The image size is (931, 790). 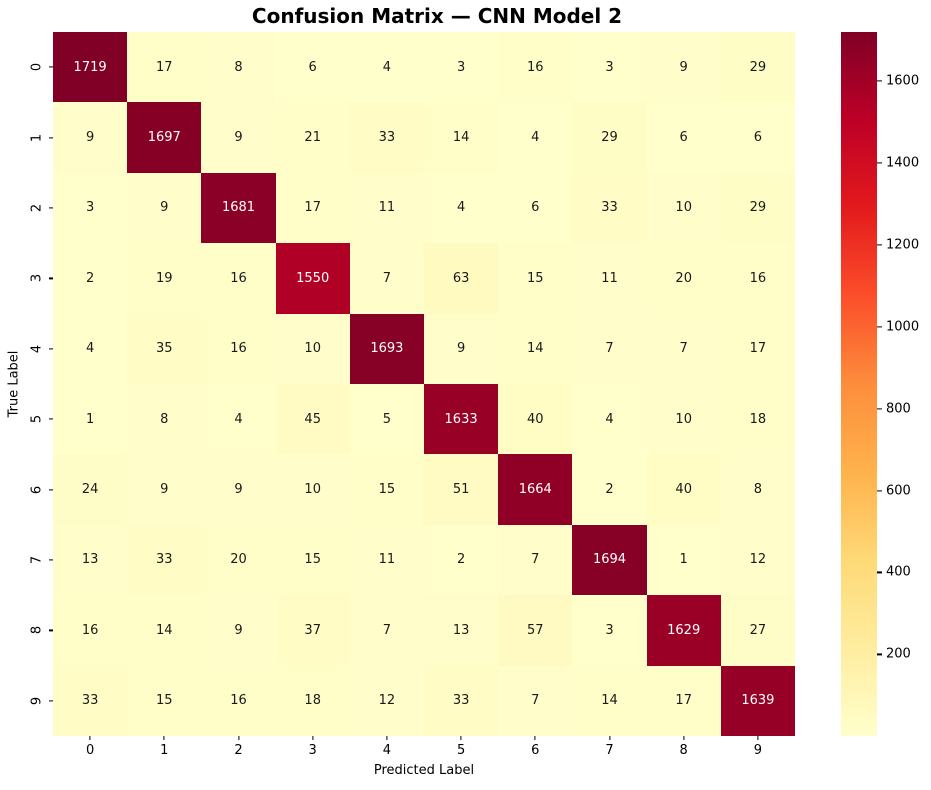 I want to click on heatmap-cell-r3c5: 63, so click(x=461, y=278).